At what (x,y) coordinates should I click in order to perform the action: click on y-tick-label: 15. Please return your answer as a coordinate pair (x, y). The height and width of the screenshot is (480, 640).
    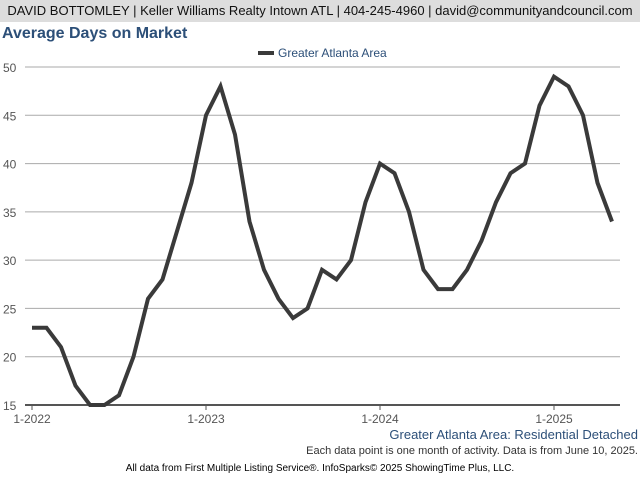
    Looking at the image, I should click on (10, 406).